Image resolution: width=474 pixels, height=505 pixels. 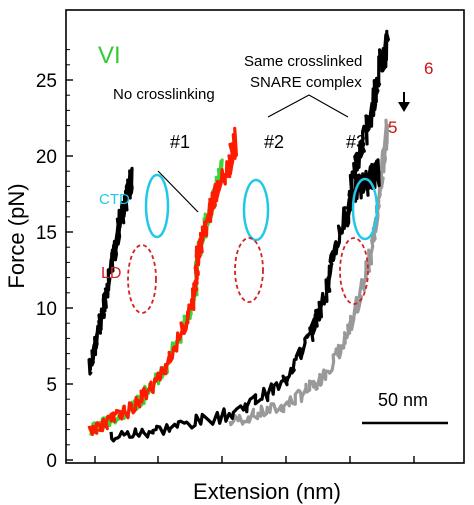 What do you see at coordinates (428, 68) in the screenshot?
I see `step-label-6: 6` at bounding box center [428, 68].